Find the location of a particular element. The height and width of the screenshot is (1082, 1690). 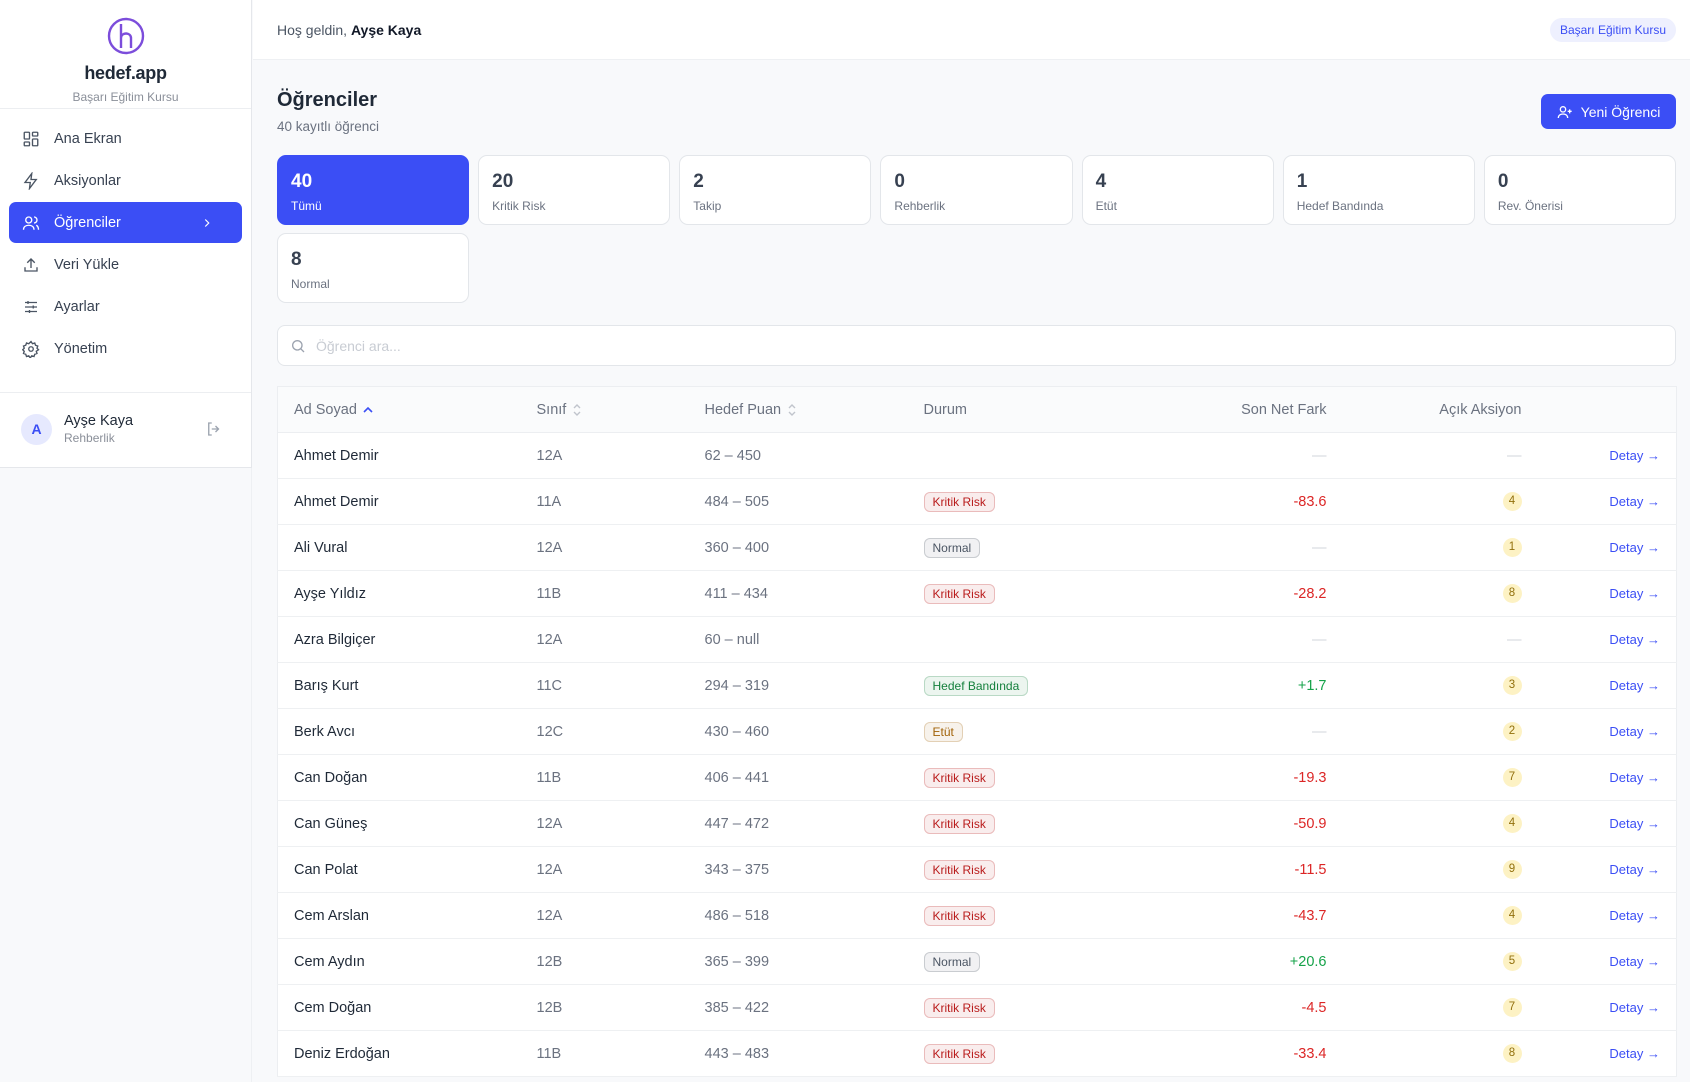

user-name: Ayşe Kaya is located at coordinates (99, 421).